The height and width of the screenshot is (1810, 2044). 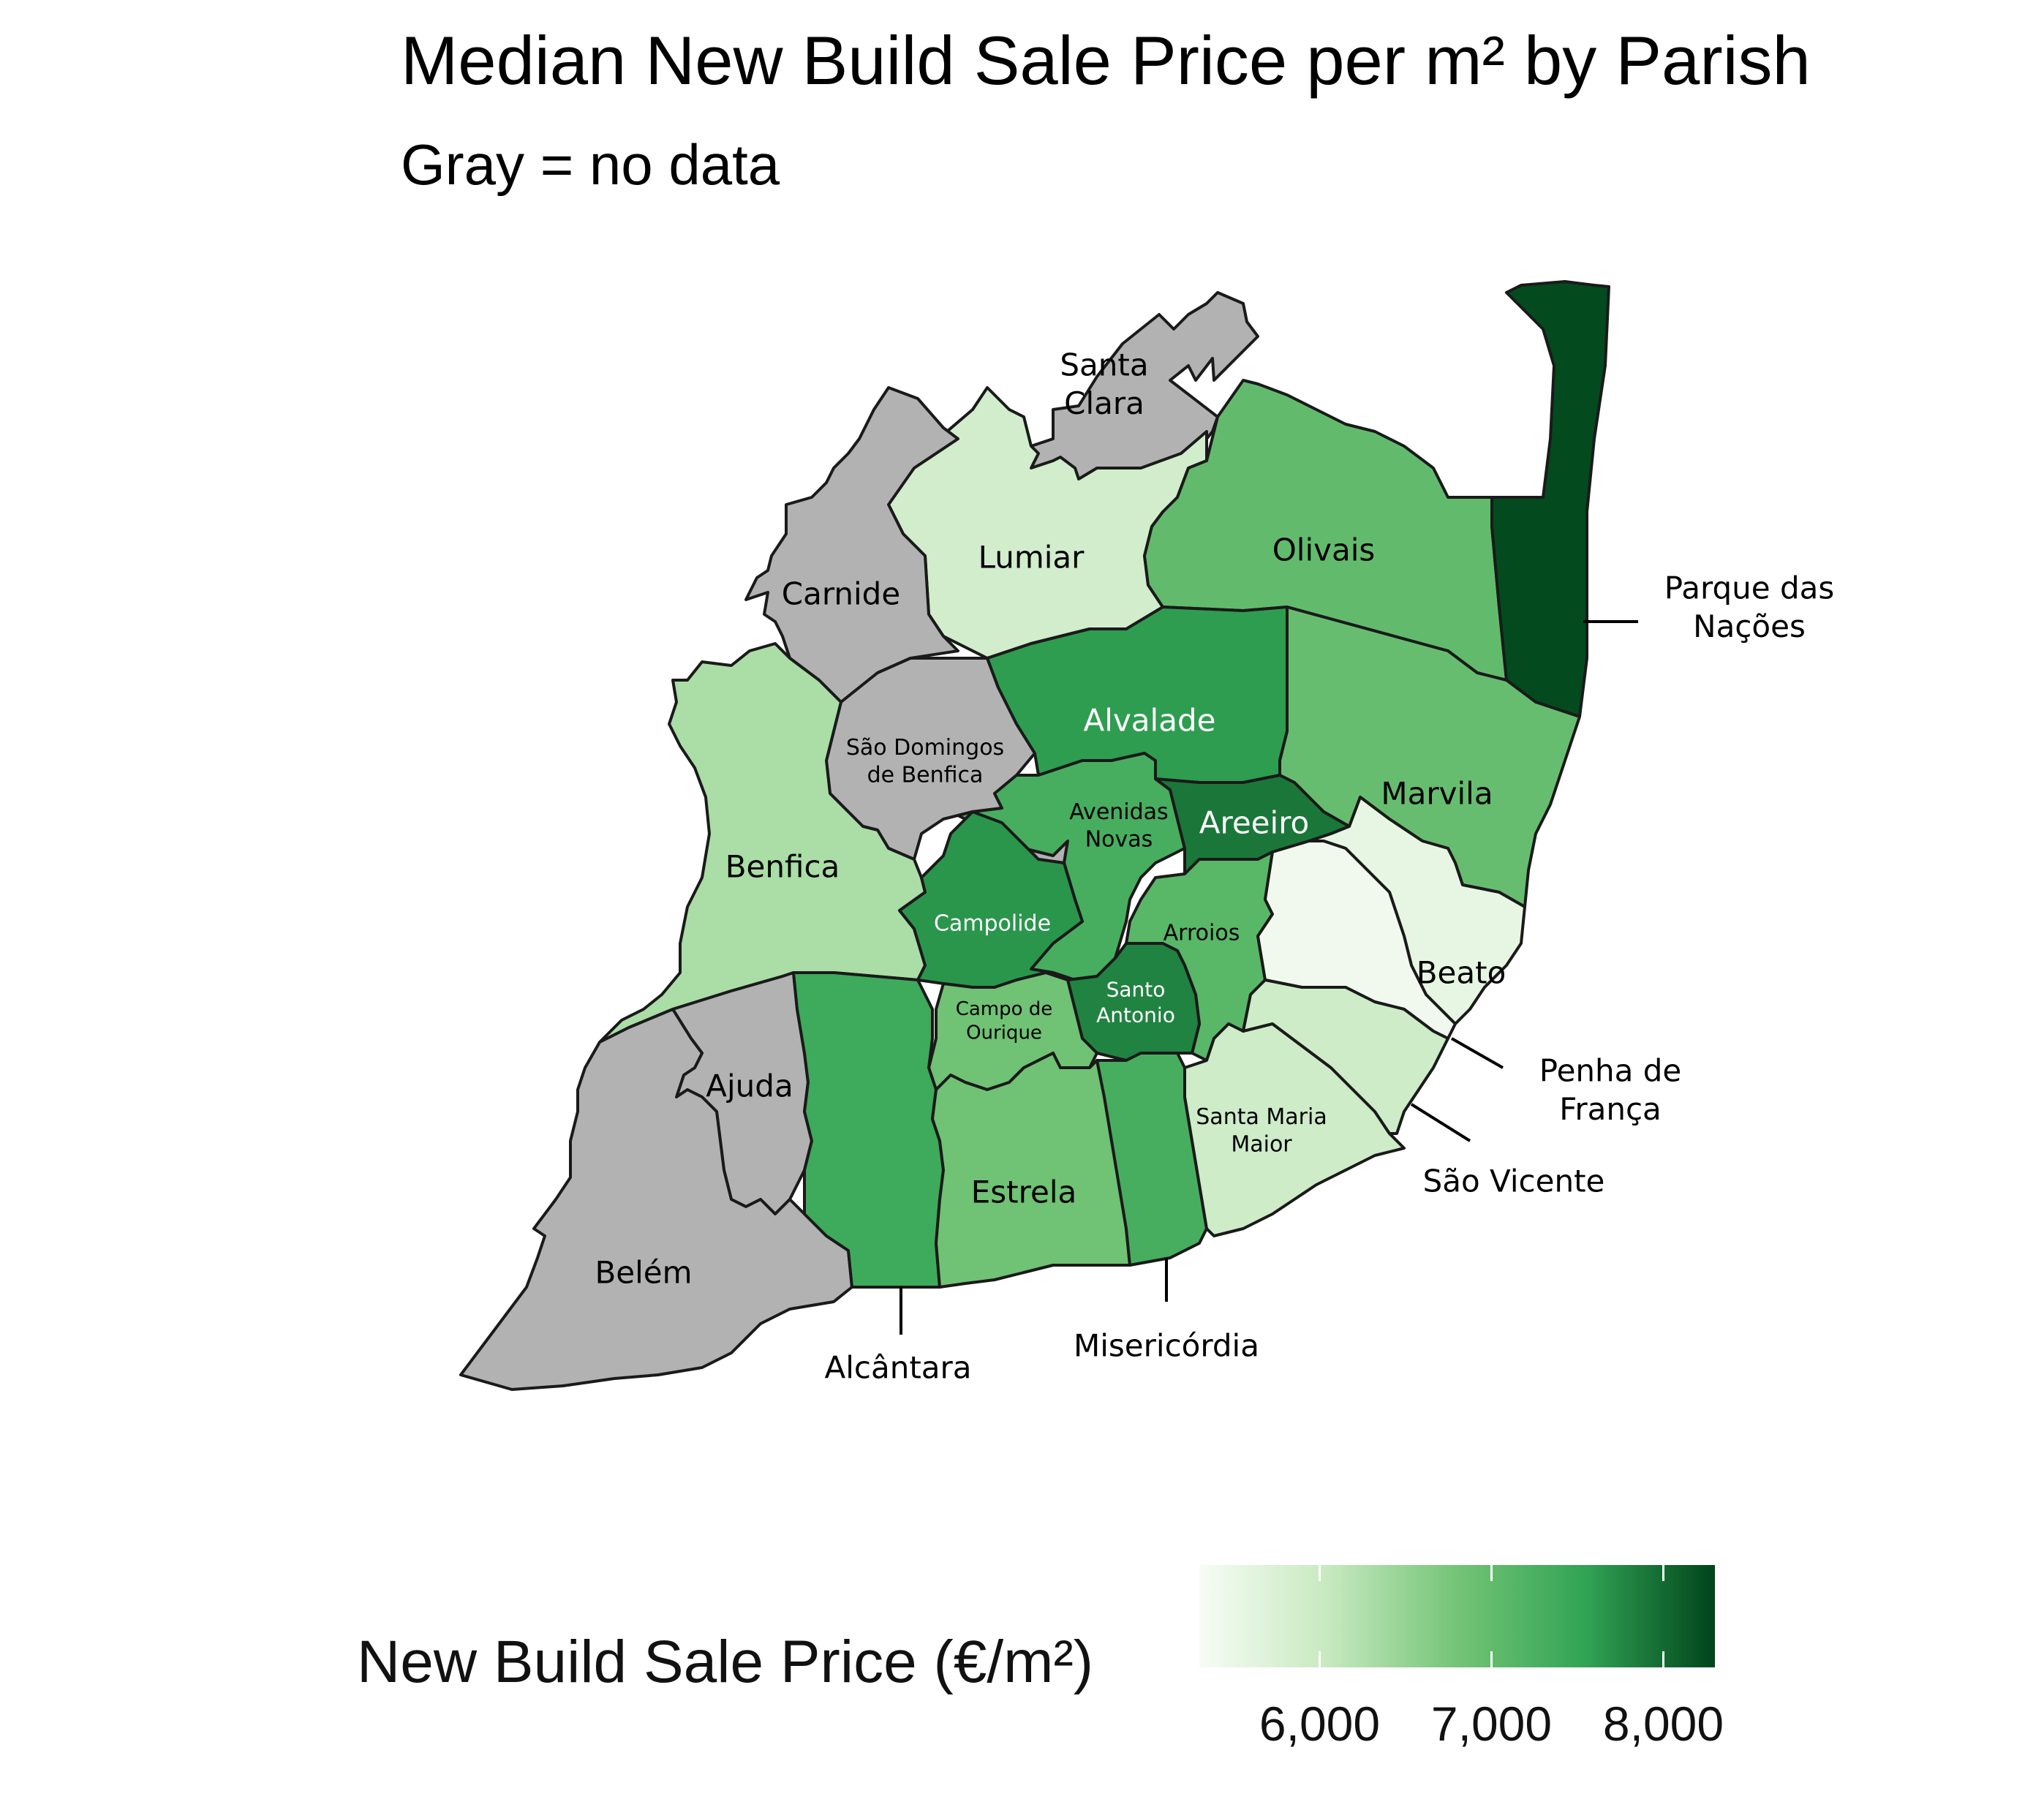 What do you see at coordinates (1749, 607) in the screenshot?
I see `label-parque-das-nacoes: Parque das Nações` at bounding box center [1749, 607].